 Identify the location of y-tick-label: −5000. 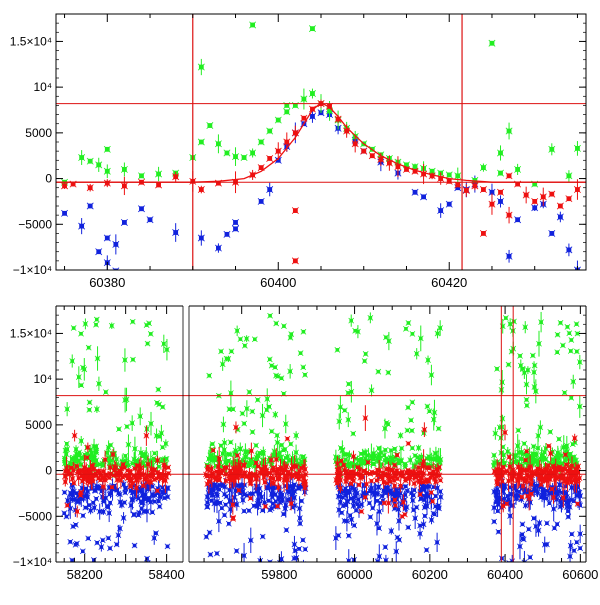
(35, 516).